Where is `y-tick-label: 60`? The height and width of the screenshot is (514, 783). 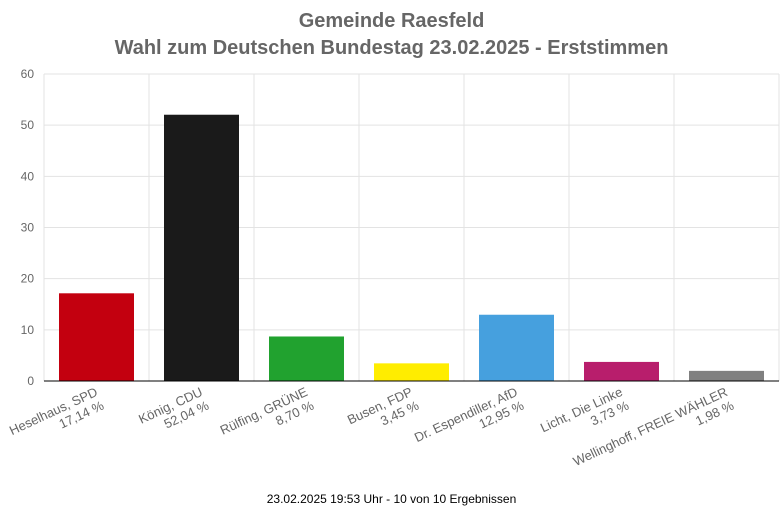
y-tick-label: 60 is located at coordinates (28, 74).